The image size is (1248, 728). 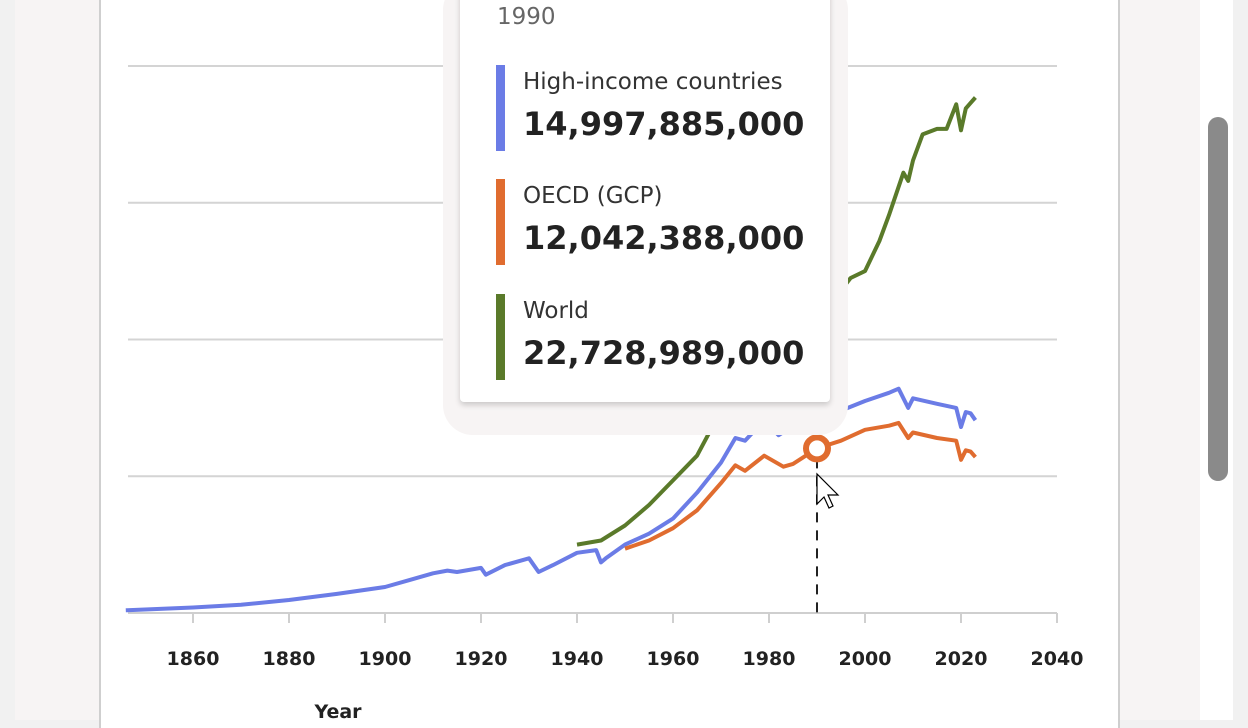 What do you see at coordinates (664, 124) in the screenshot?
I see `tooltip-entry-value: 14,997,885,000` at bounding box center [664, 124].